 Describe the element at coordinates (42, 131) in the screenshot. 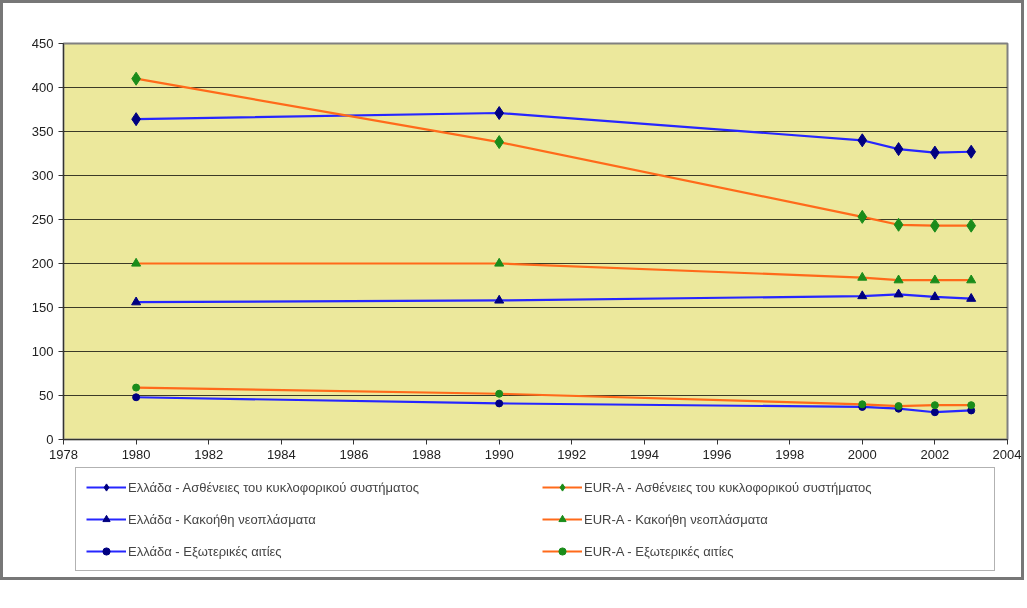

I see `y-tick-label: 350` at that location.